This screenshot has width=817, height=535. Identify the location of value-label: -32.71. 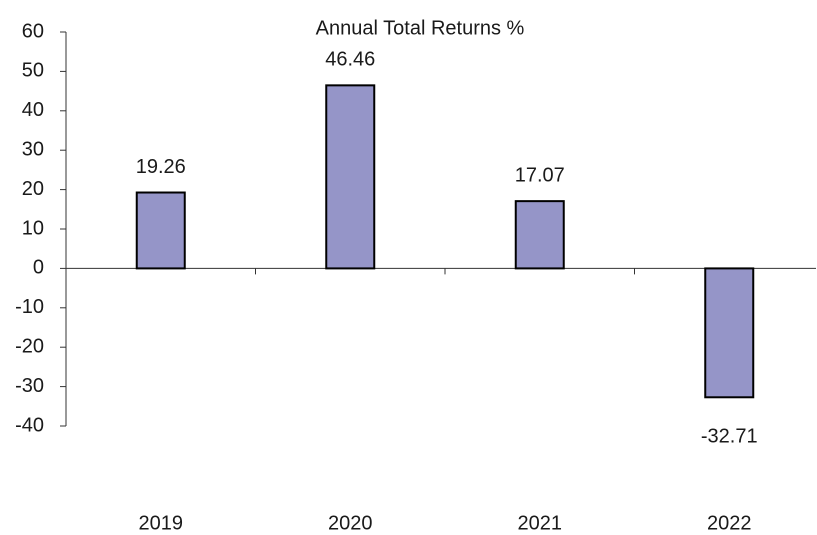
(729, 437).